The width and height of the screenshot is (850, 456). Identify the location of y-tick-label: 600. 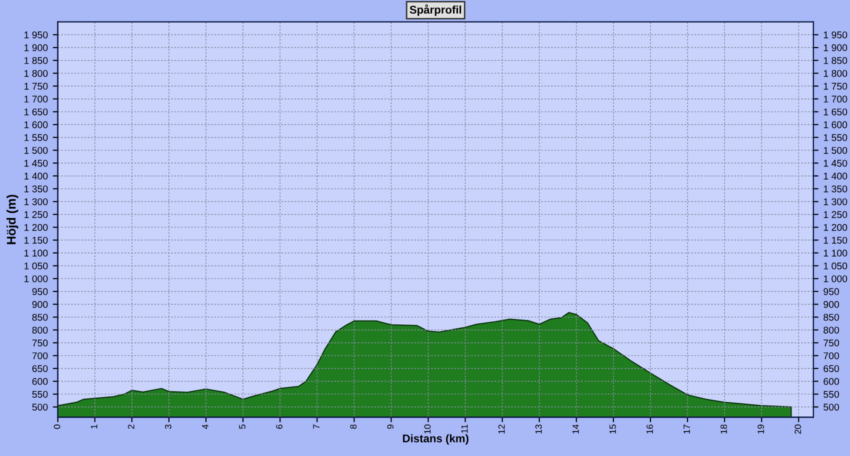
(40, 381).